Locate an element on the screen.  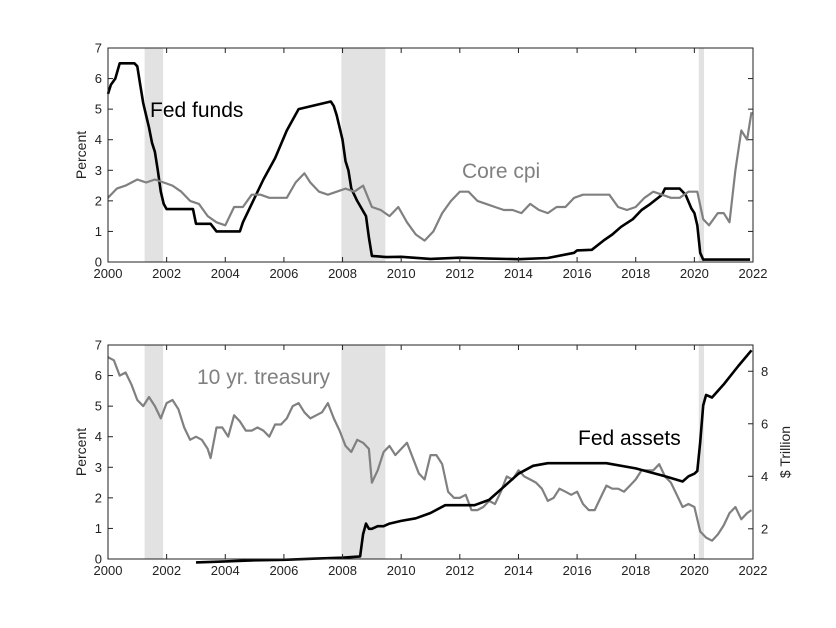
label-fed-funds: Fed funds is located at coordinates (196, 110).